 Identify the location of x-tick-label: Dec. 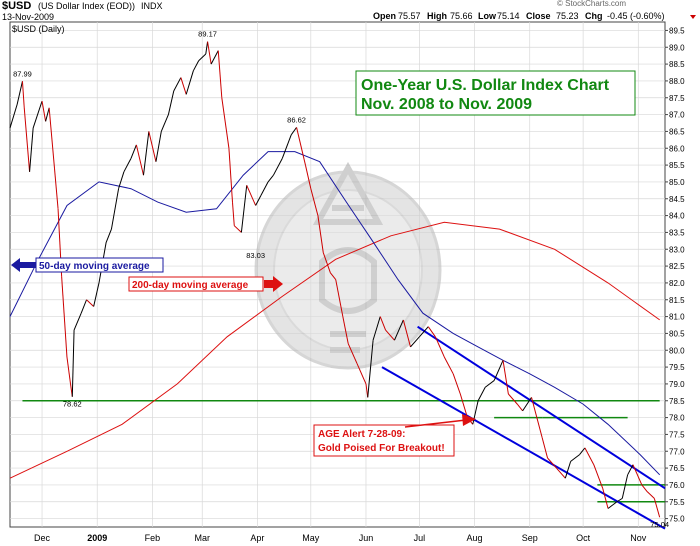
(42, 538).